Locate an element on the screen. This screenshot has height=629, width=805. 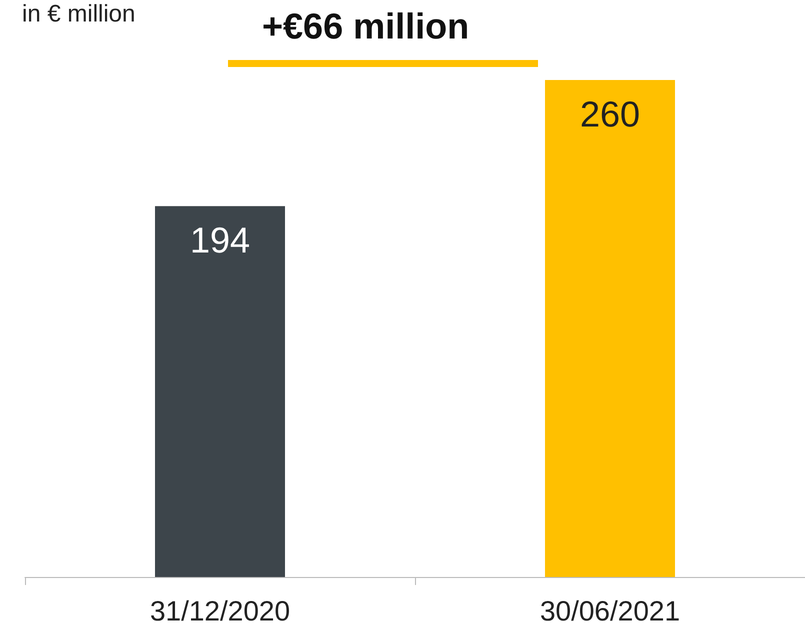
data-label: 260 is located at coordinates (610, 114).